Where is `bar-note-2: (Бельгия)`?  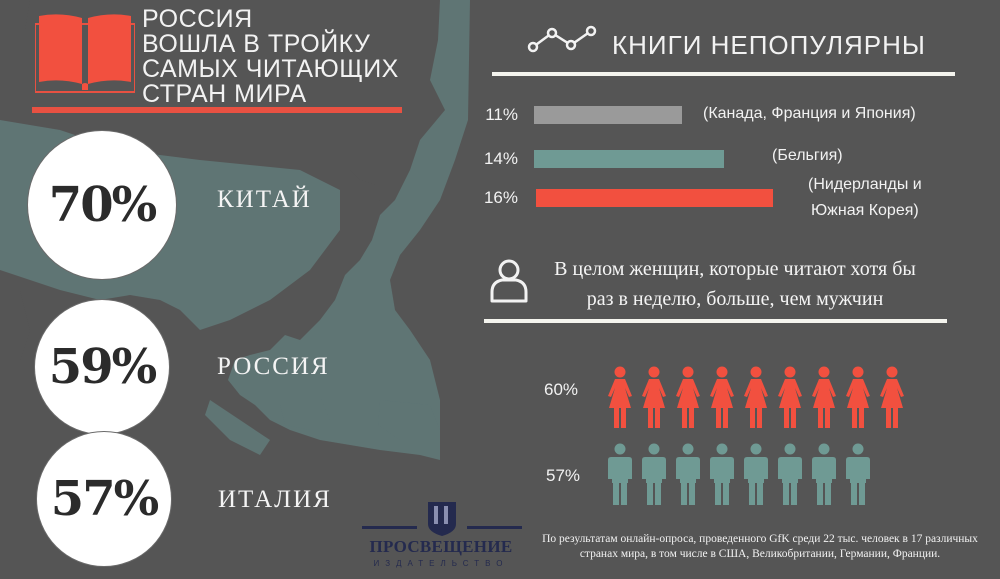
bar-note-2: (Бельгия) is located at coordinates (807, 155).